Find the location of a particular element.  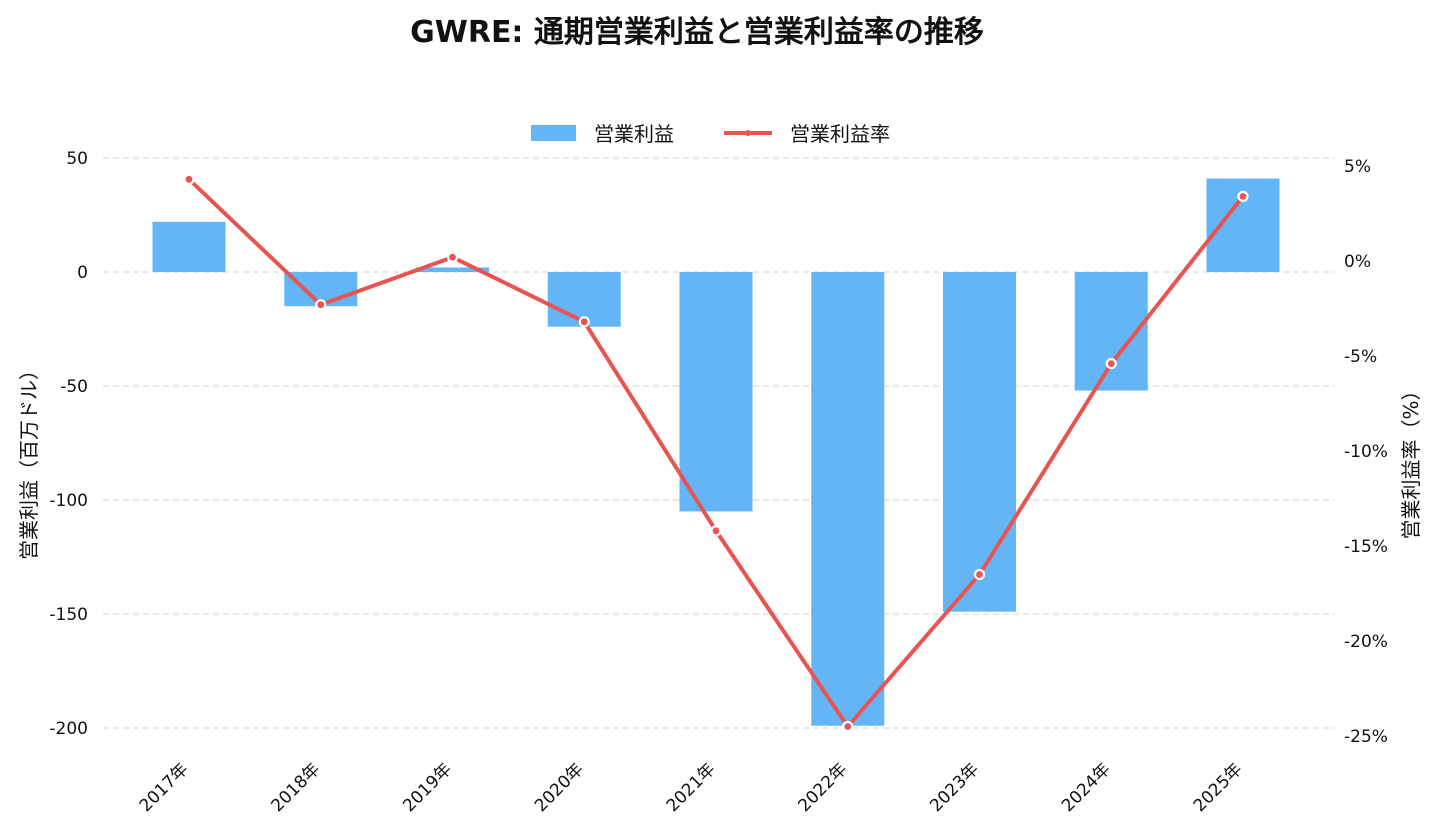

y-tick-label-right: 0% is located at coordinates (1357, 262).